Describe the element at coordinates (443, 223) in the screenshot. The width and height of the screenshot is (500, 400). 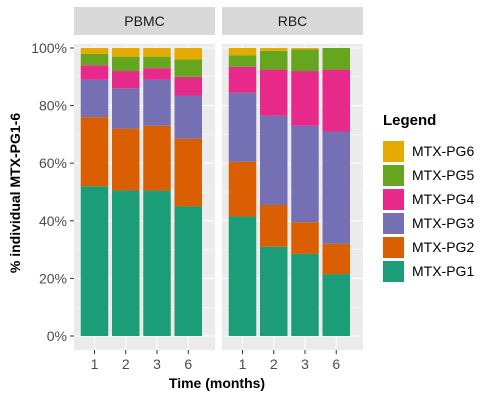
I see `legend-label: MTX-PG3` at that location.